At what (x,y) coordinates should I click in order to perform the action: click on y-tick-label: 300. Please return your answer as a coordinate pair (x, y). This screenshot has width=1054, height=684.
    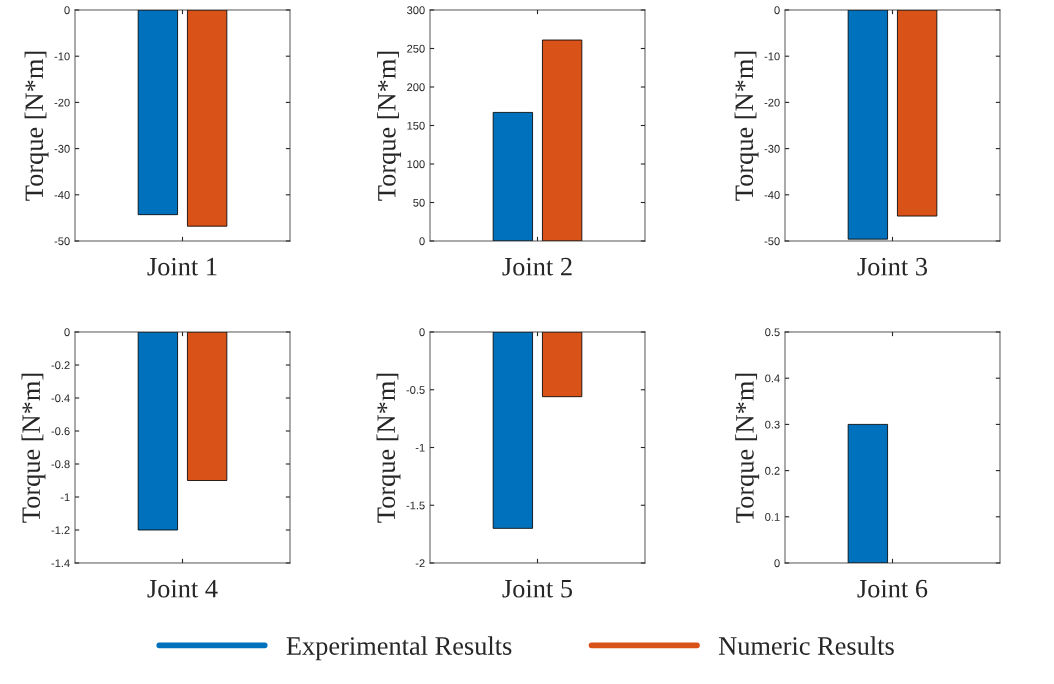
    Looking at the image, I should click on (416, 10).